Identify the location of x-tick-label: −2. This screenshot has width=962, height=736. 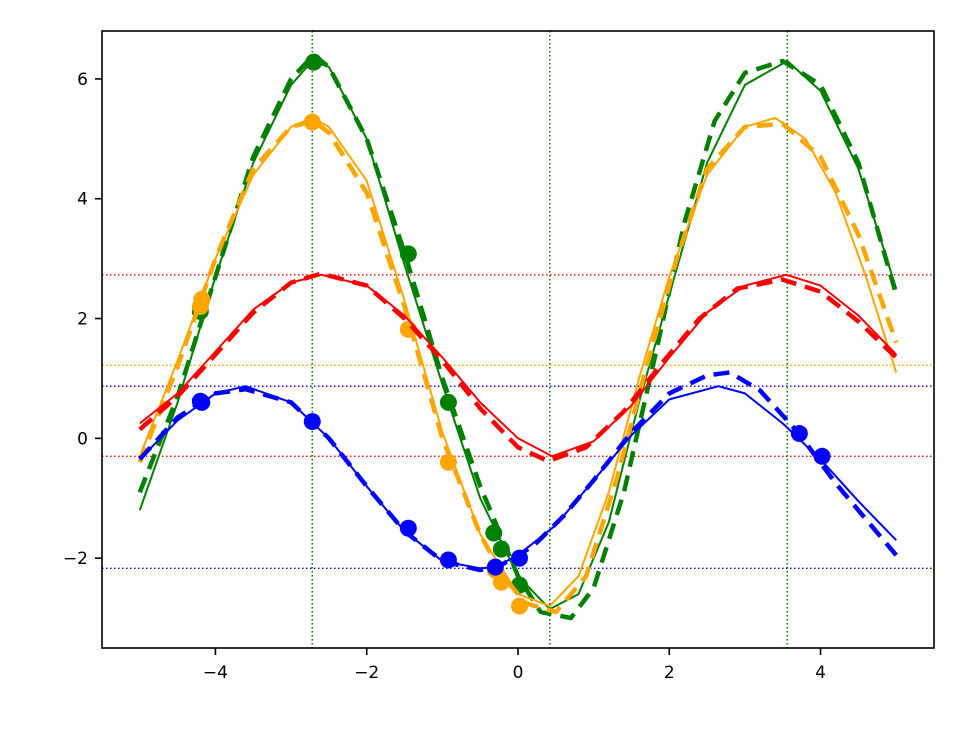
(366, 673).